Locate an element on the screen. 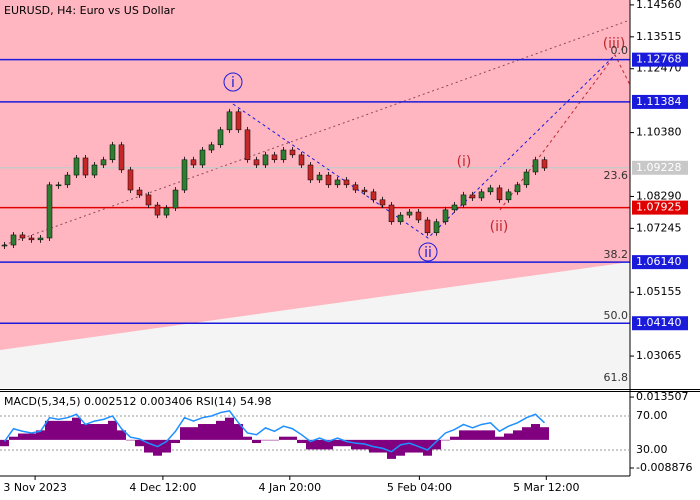 Image resolution: width=700 pixels, height=500 pixels. y-tick-label: 1.07245 is located at coordinates (659, 227).